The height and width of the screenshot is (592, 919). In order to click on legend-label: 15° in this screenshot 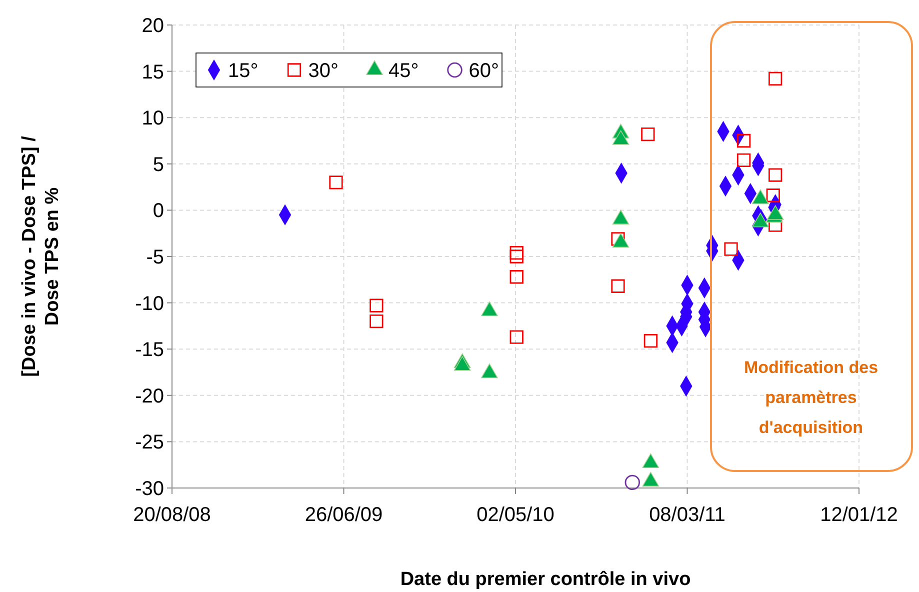, I will do `click(243, 71)`.